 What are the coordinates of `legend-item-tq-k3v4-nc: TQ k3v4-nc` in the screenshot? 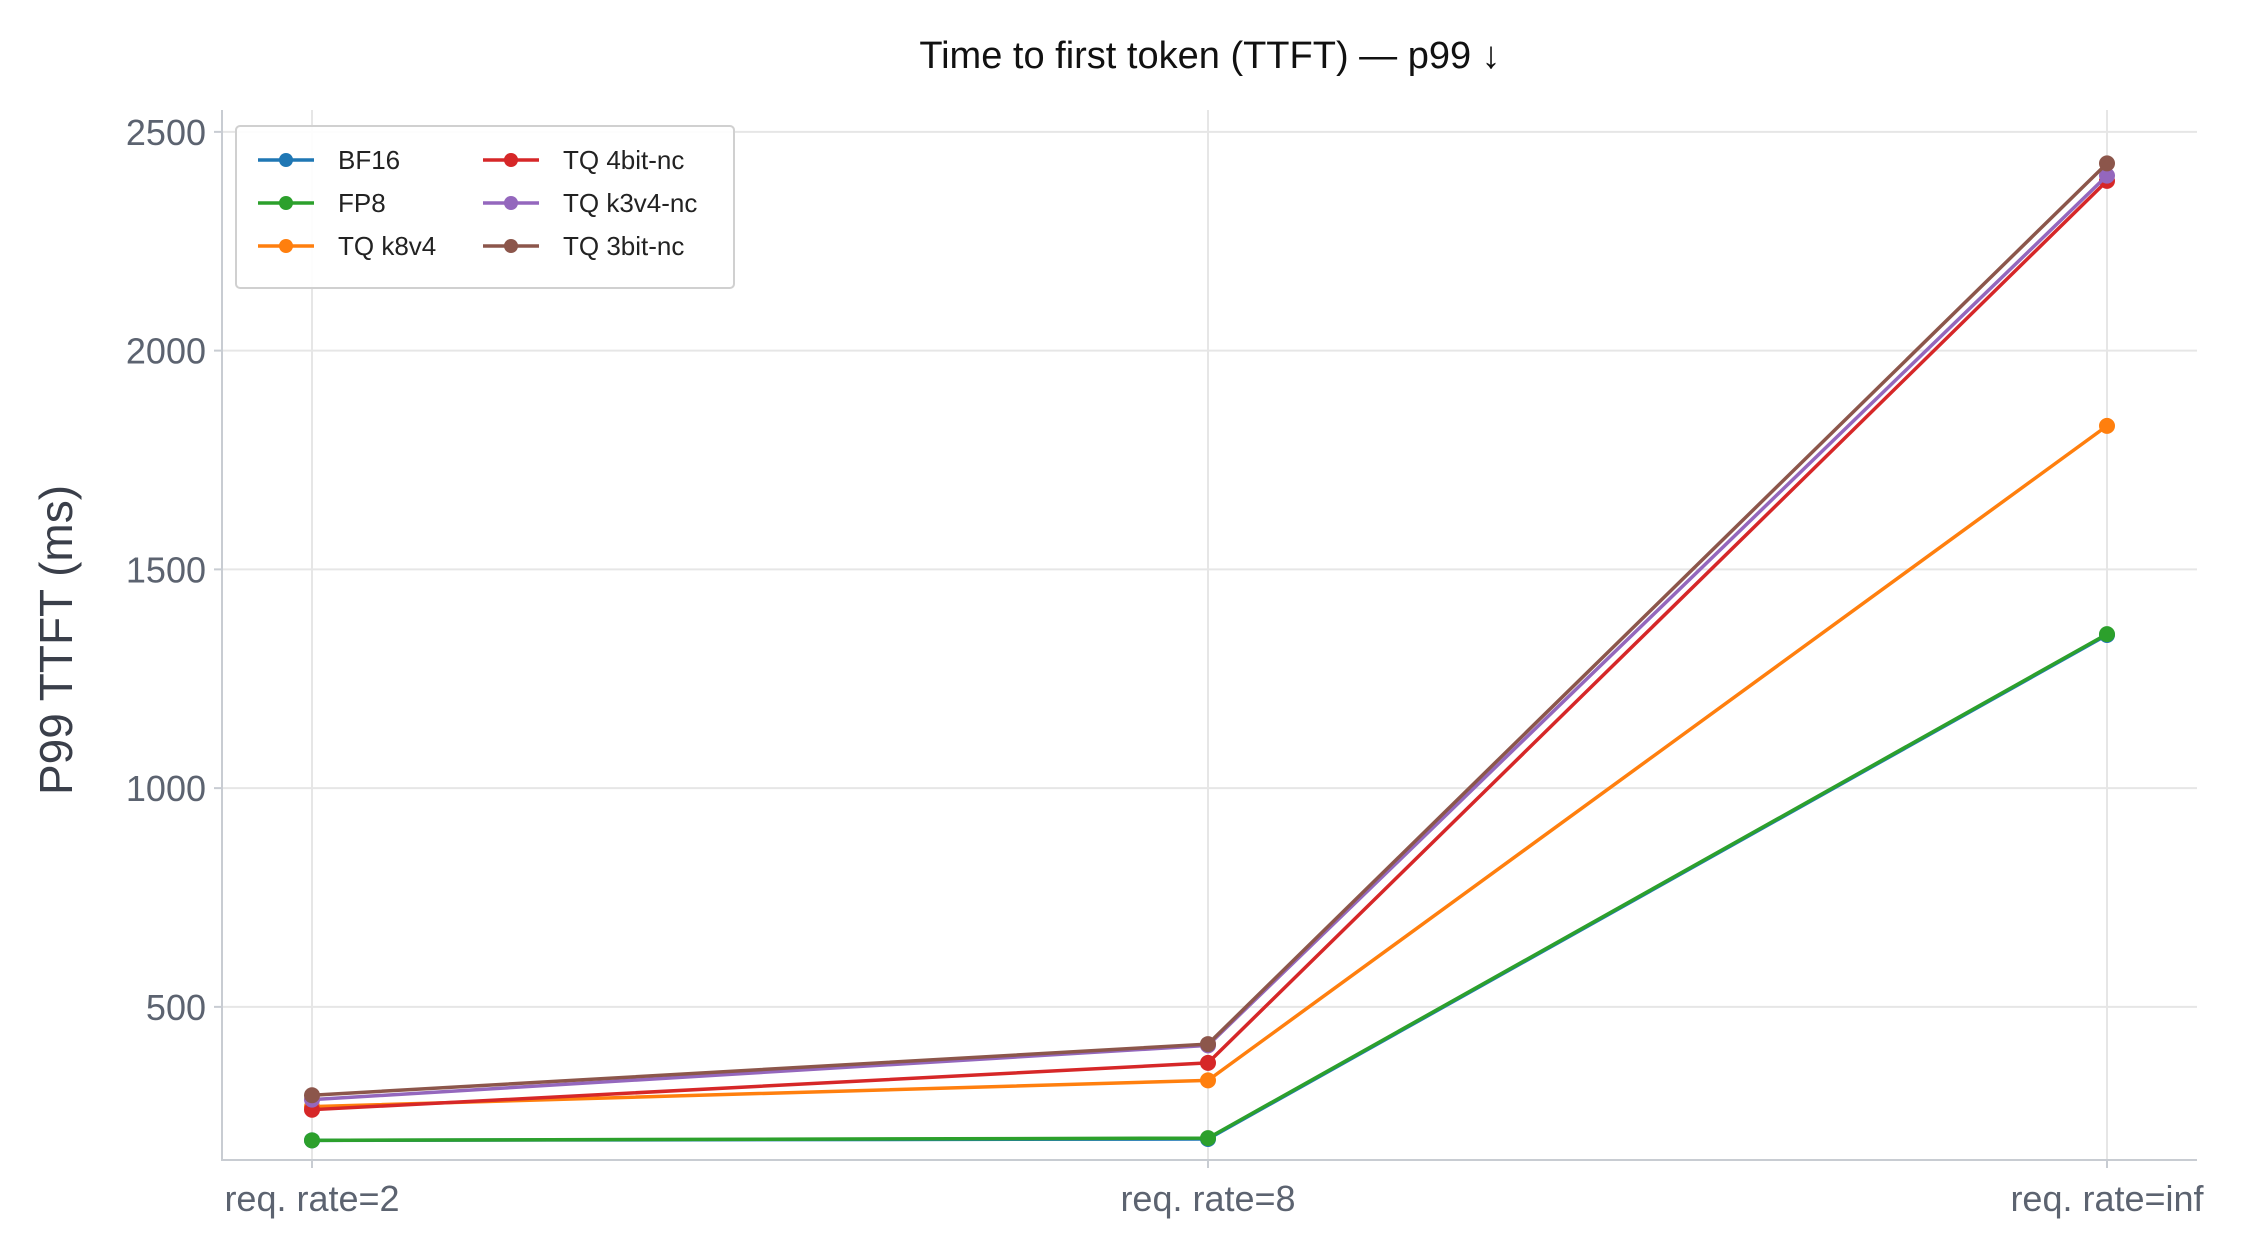 It's located at (590, 203).